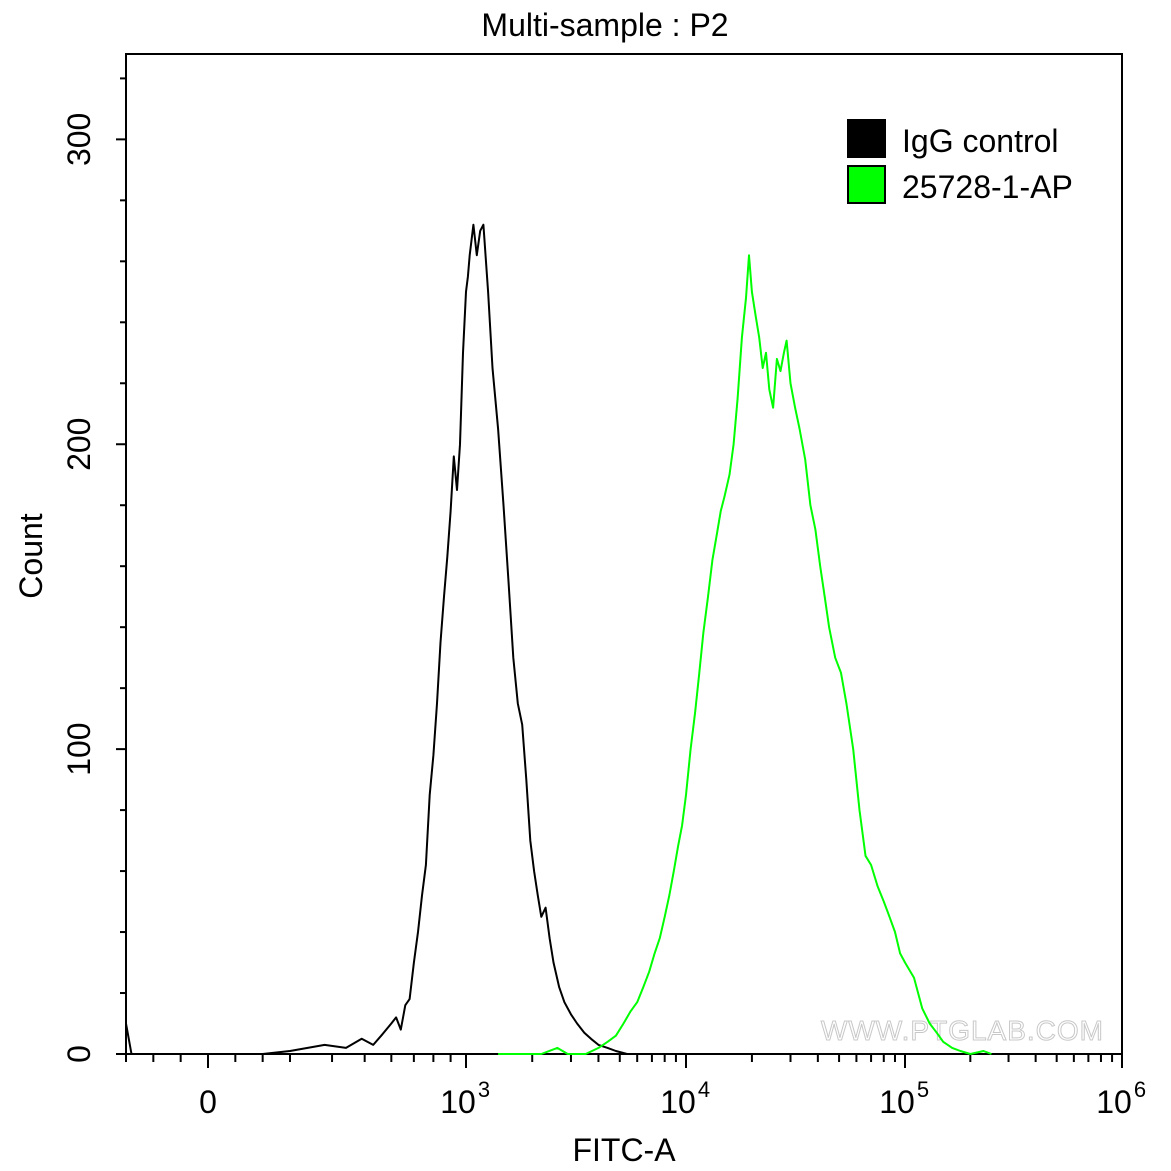  I want to click on x-tick-label: 0, so click(208, 1102).